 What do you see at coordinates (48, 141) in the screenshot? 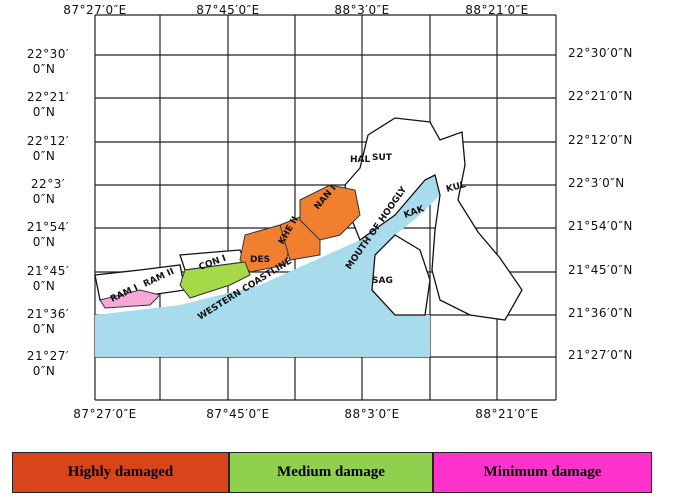
I see `latitude-label: 22°12′` at bounding box center [48, 141].